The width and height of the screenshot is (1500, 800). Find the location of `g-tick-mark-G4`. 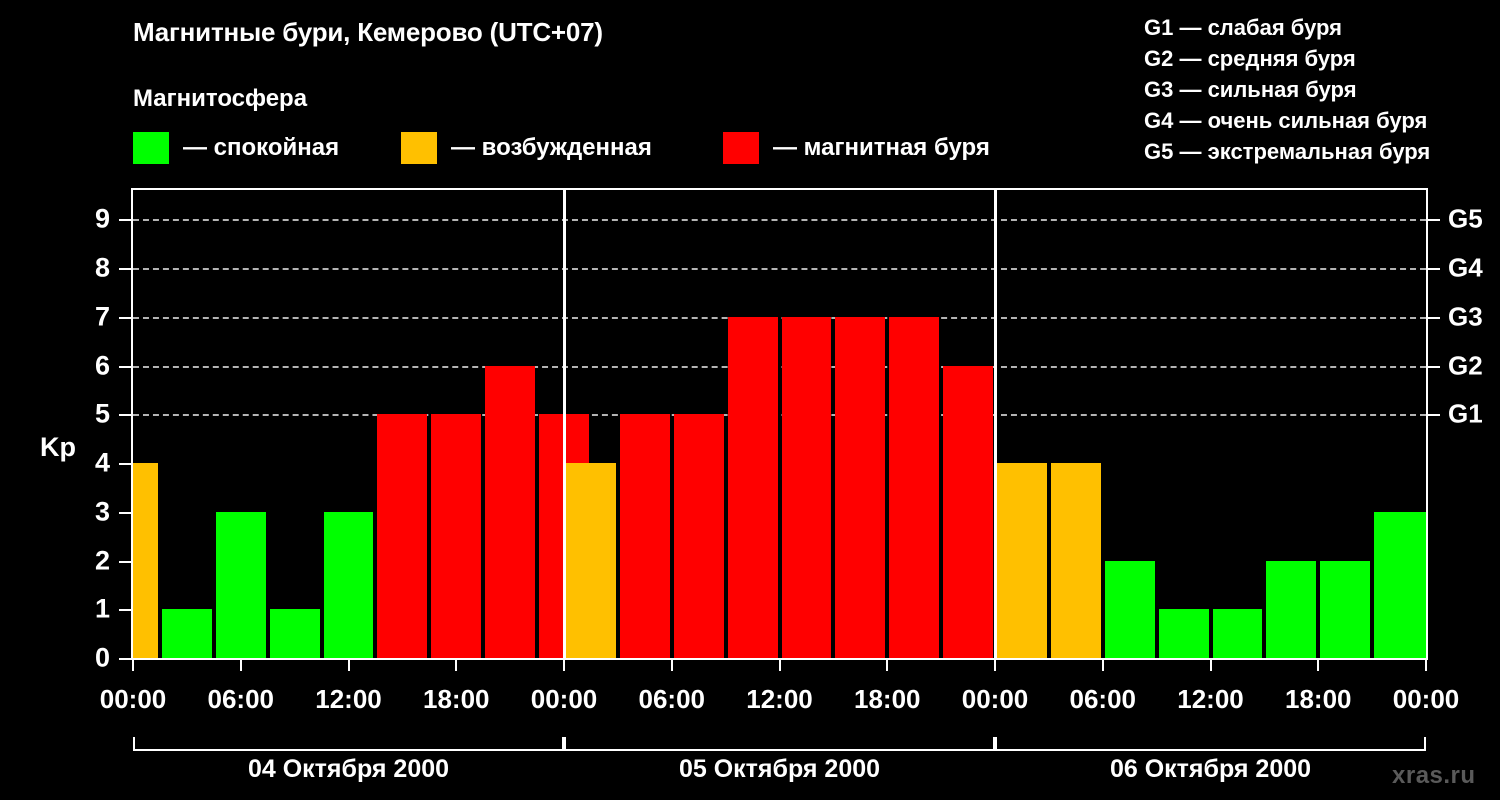

g-tick-mark-G4 is located at coordinates (1434, 269).